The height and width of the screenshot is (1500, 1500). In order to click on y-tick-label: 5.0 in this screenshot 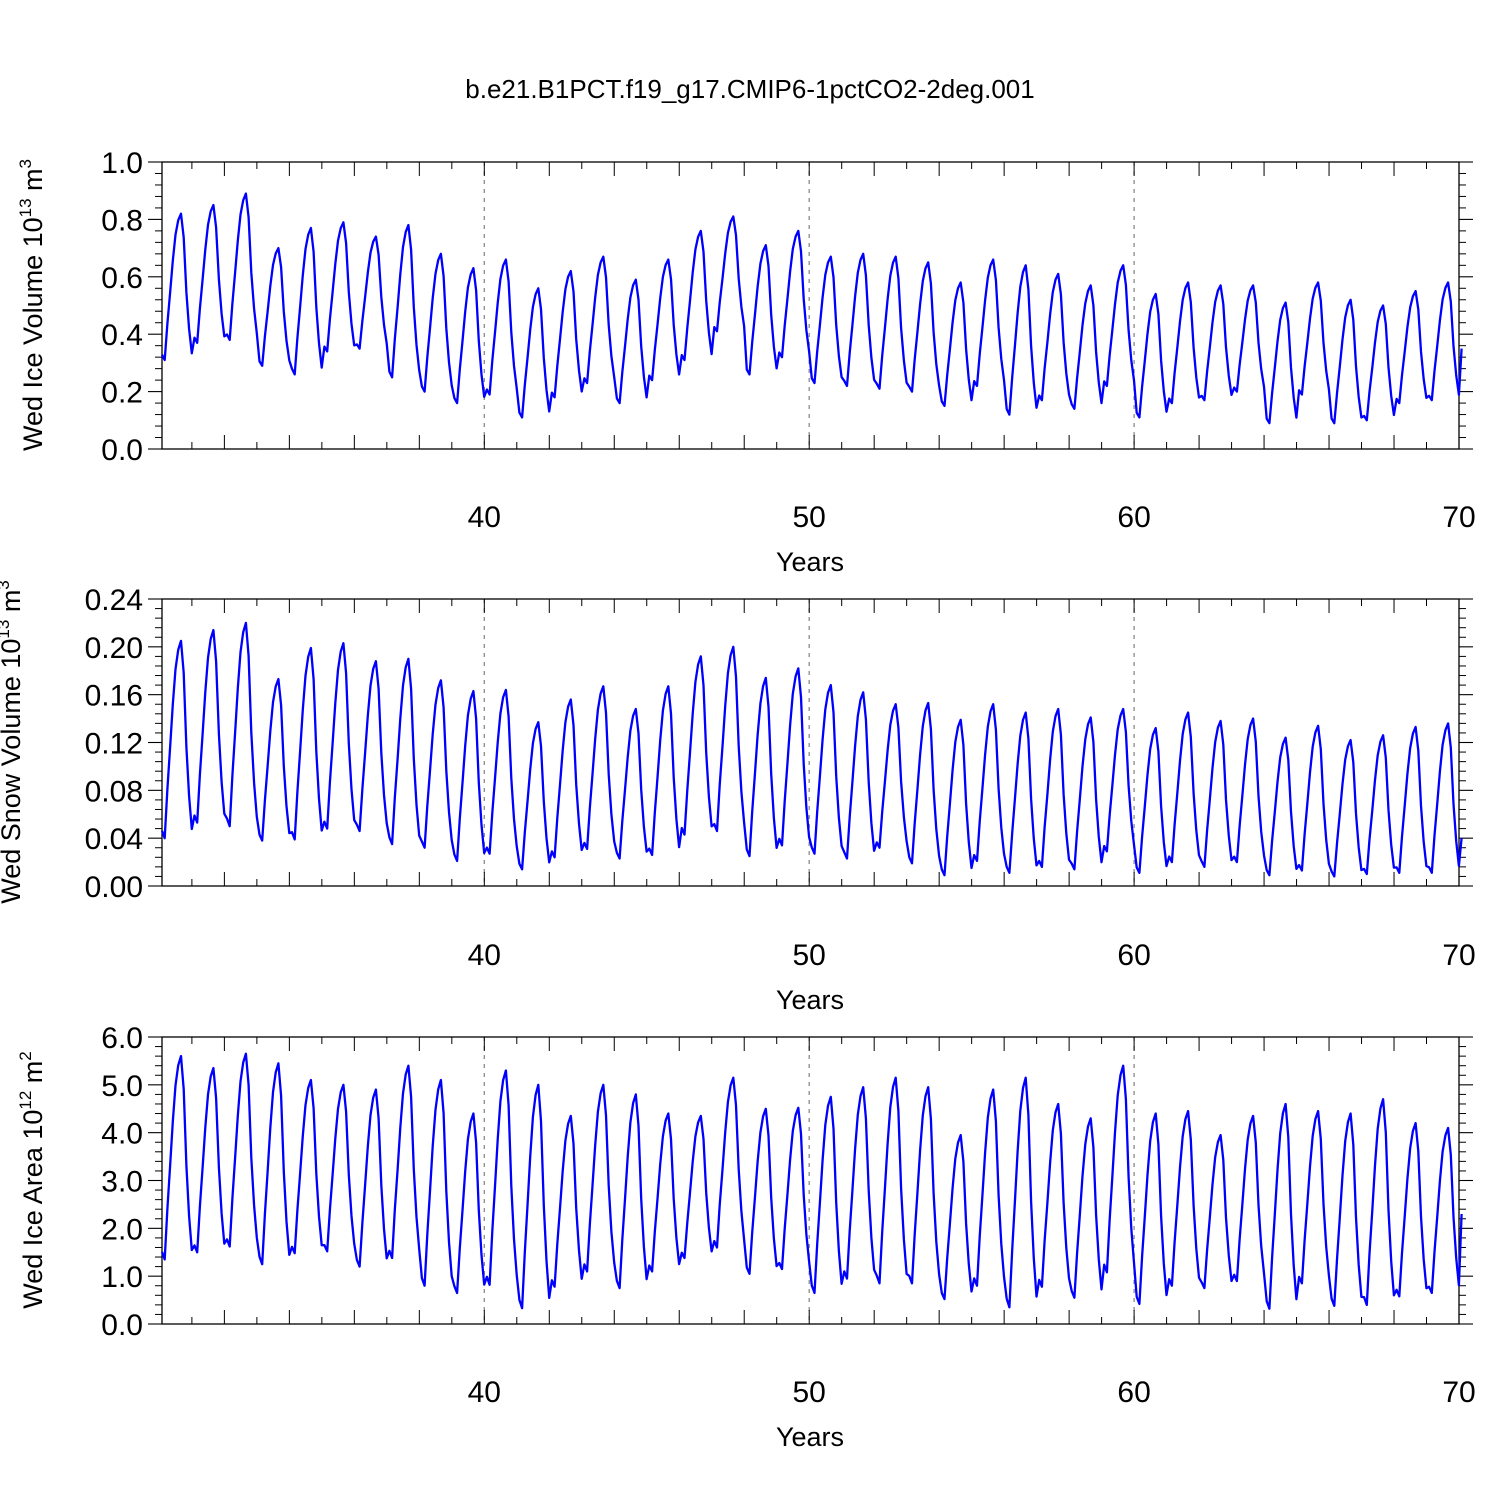, I will do `click(122, 1086)`.